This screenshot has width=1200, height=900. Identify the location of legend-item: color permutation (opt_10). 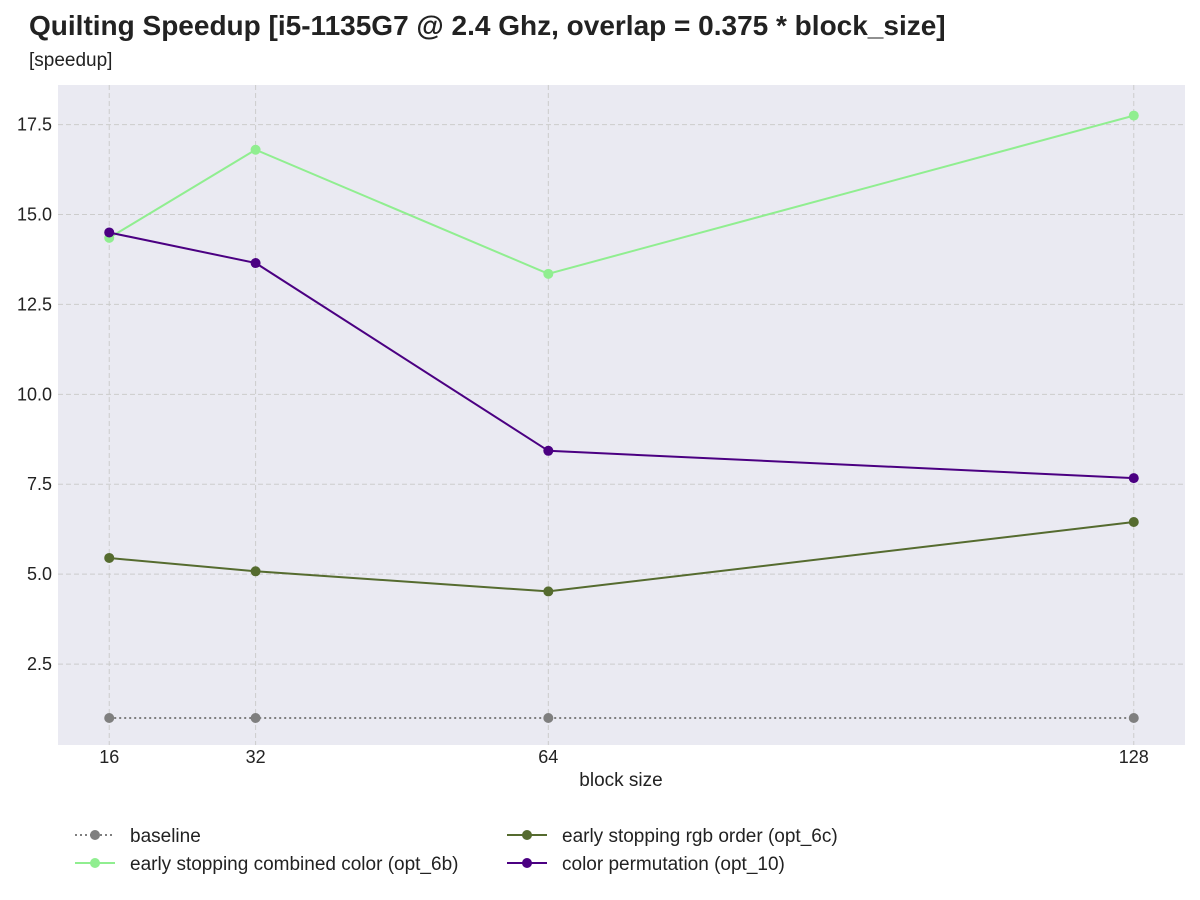
(646, 864).